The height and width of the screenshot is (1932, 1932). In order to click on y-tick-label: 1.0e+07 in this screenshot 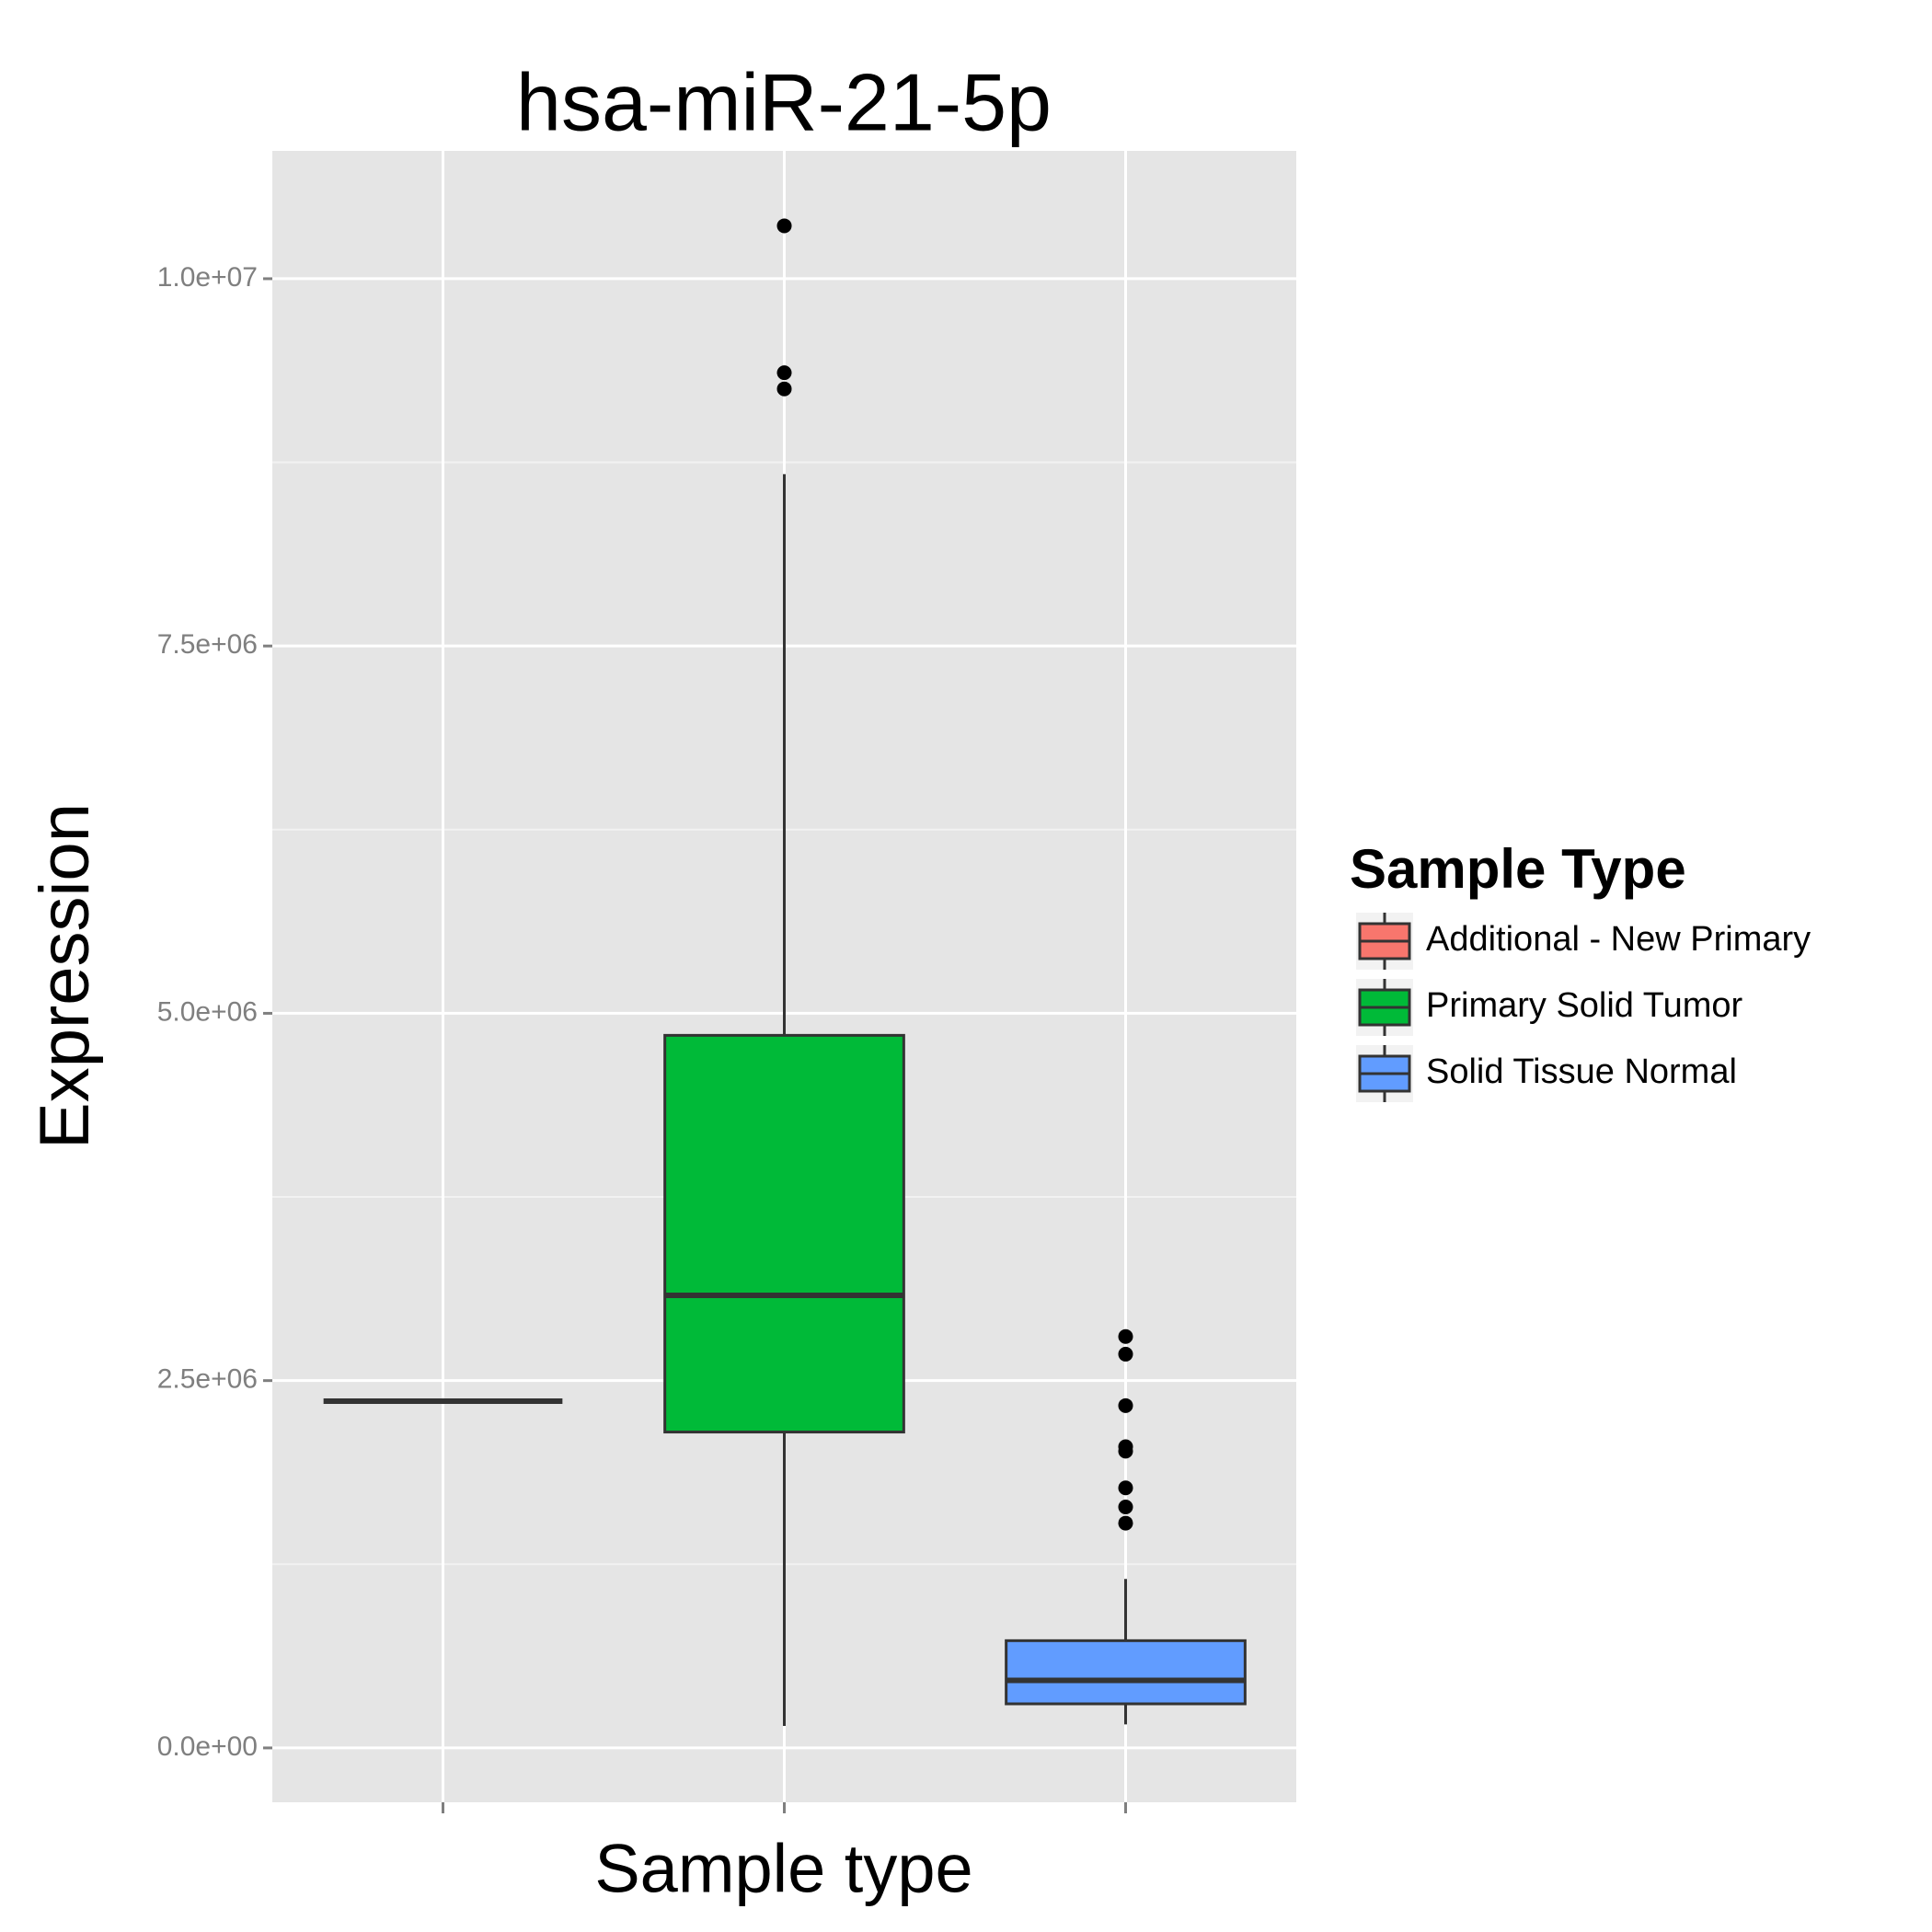, I will do `click(207, 277)`.